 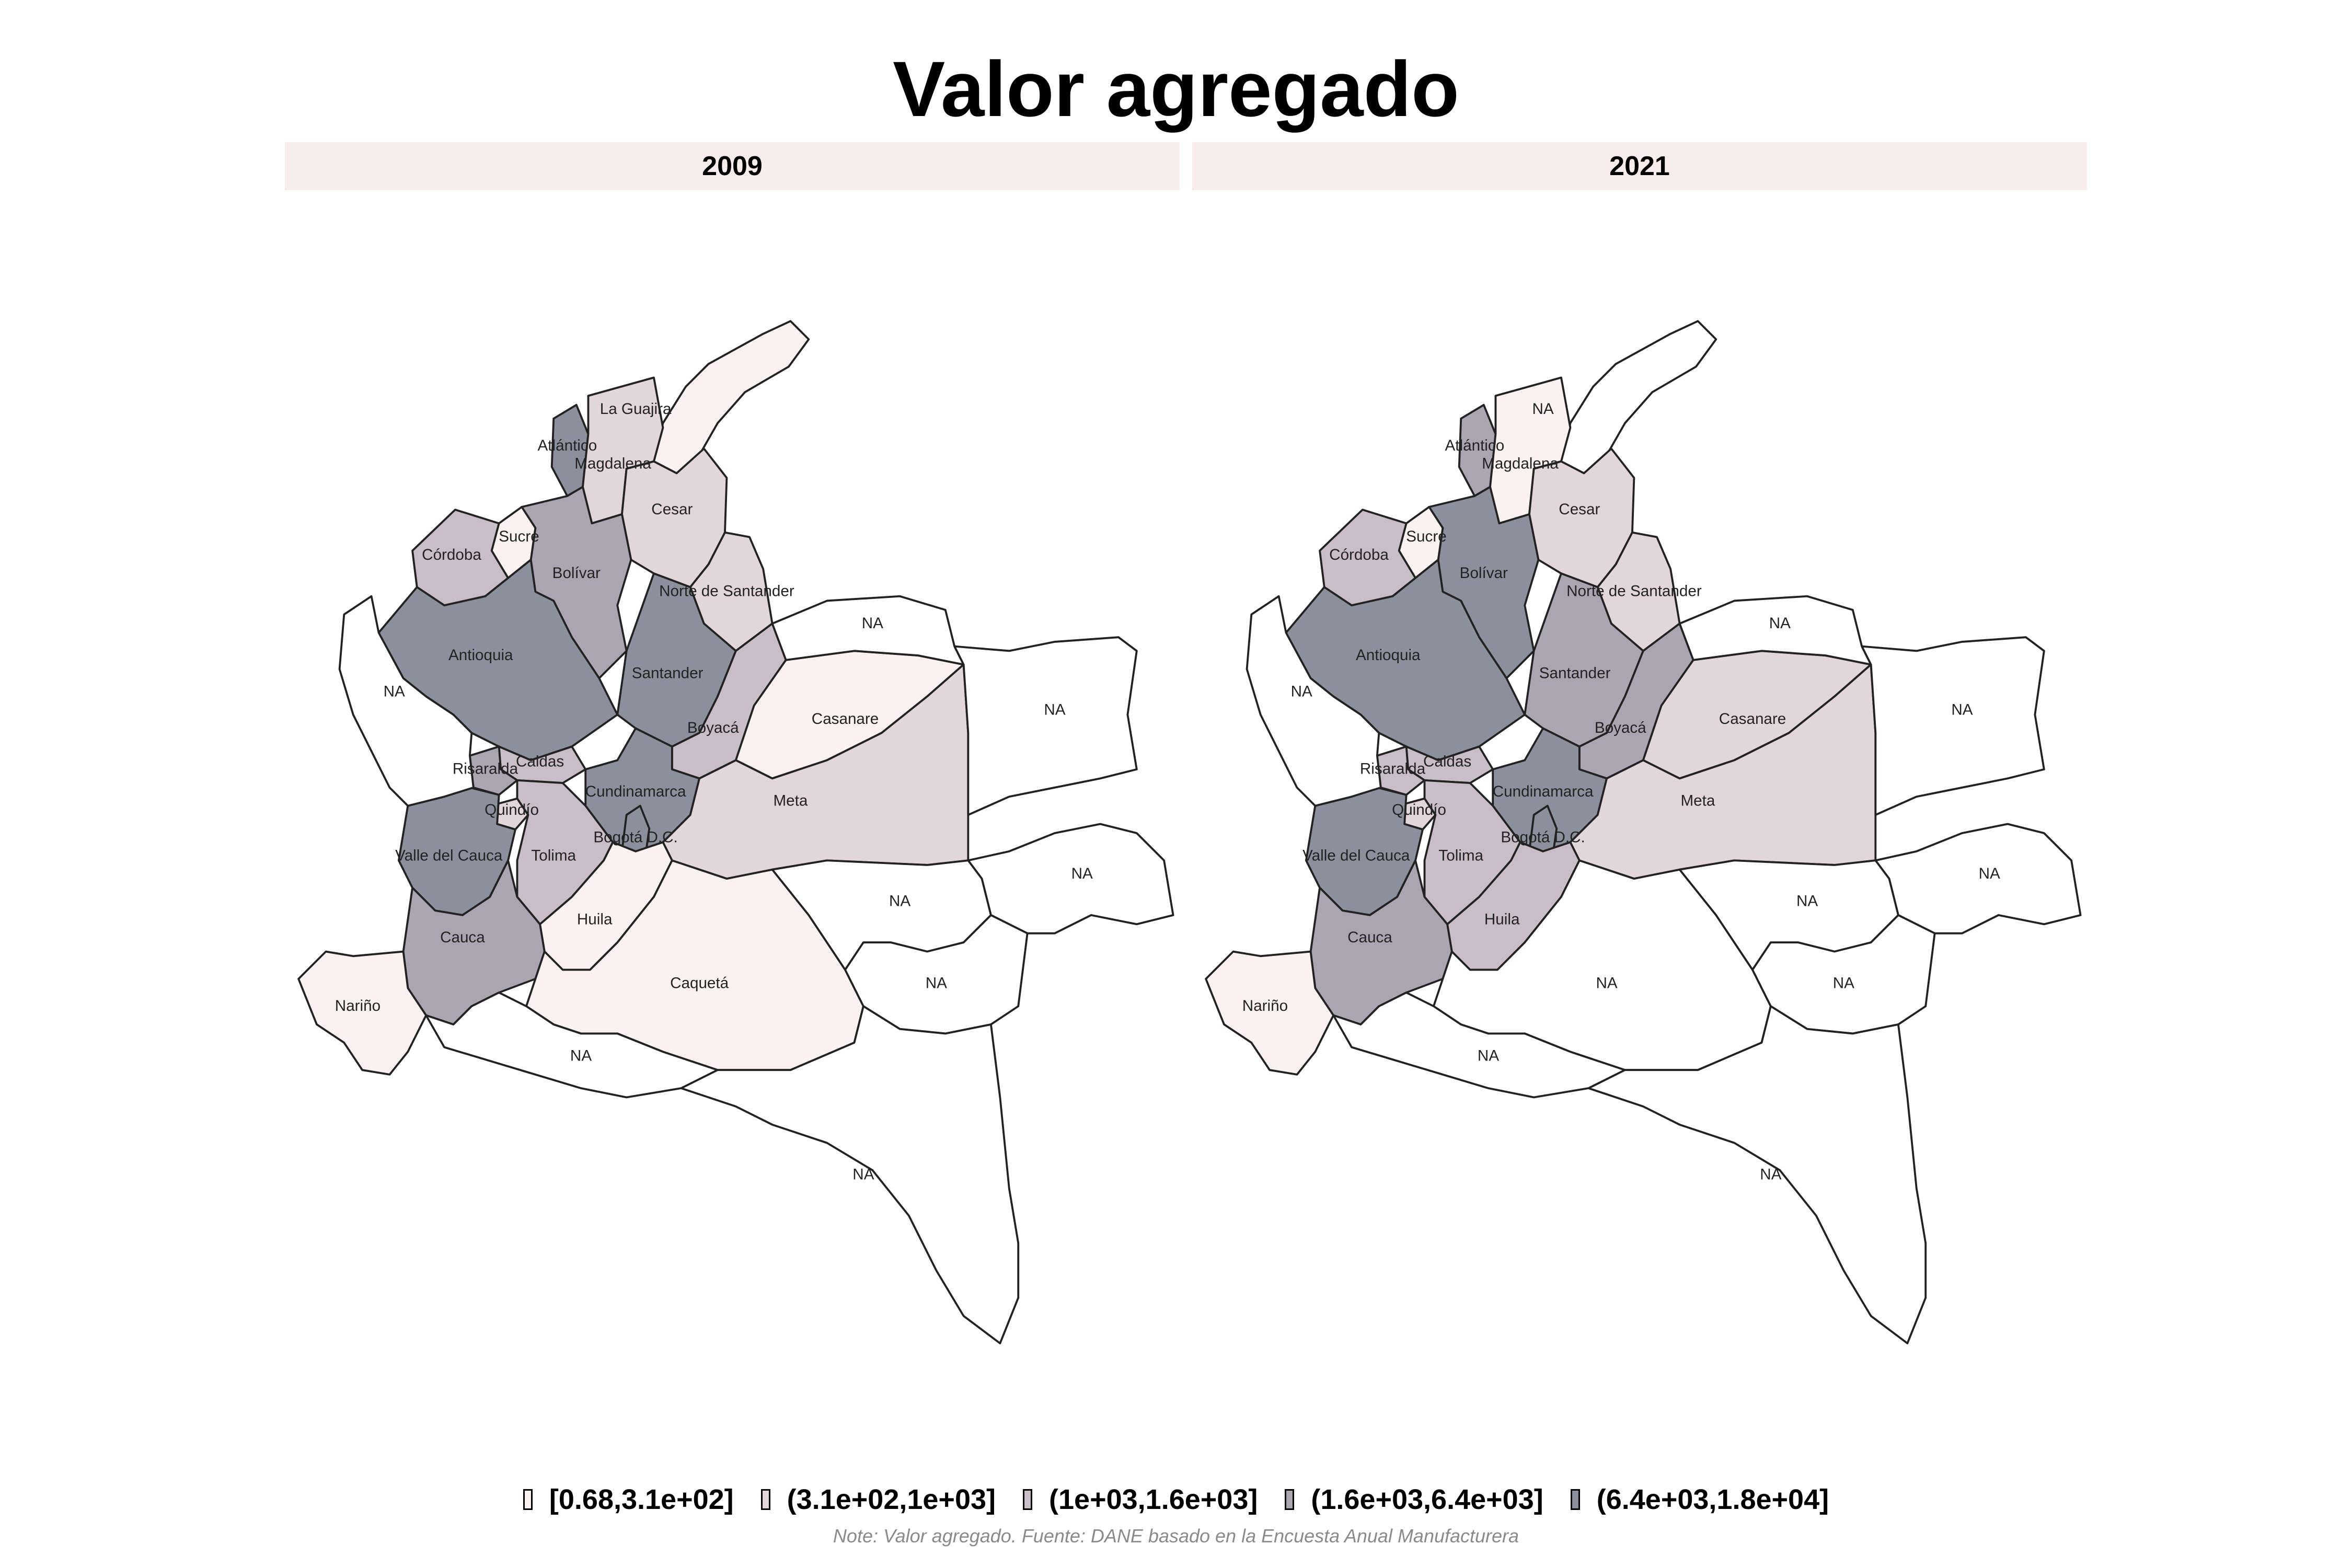 What do you see at coordinates (1543, 409) in the screenshot?
I see `department-label-la-guajira: NA` at bounding box center [1543, 409].